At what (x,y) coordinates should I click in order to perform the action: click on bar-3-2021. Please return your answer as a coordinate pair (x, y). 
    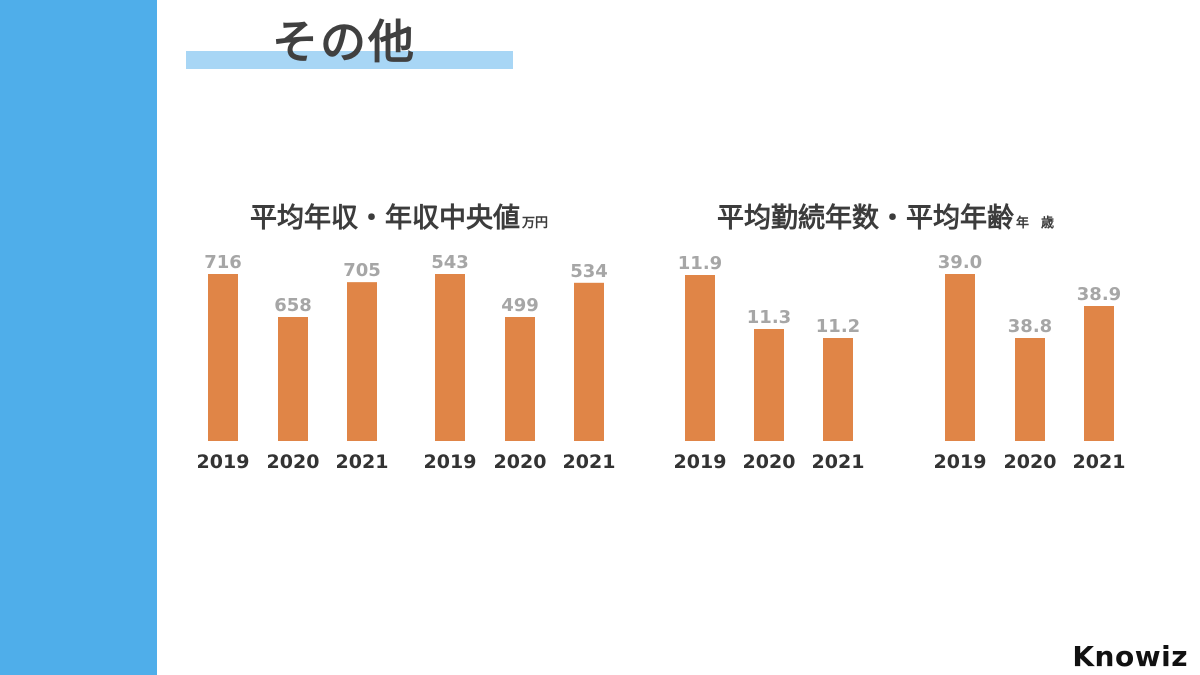
    Looking at the image, I should click on (1099, 373).